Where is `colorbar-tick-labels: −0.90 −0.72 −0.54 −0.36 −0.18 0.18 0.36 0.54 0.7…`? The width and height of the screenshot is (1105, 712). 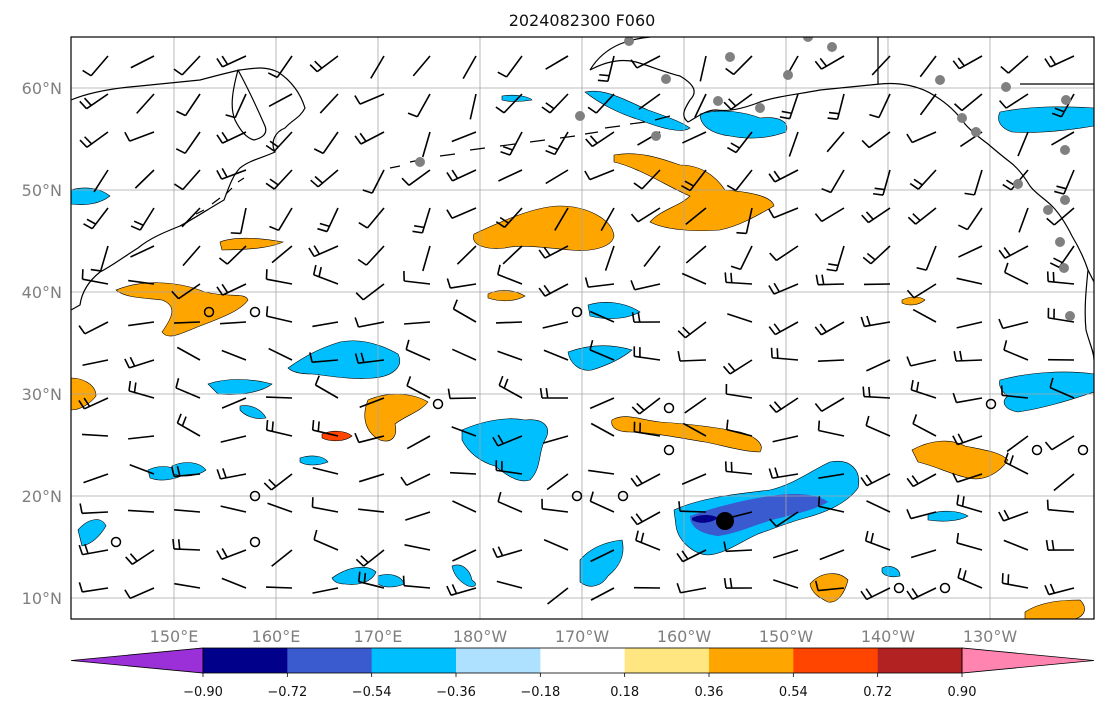
colorbar-tick-labels: −0.90 −0.72 −0.54 −0.36 −0.18 0.18 0.36 0.54 0.7… is located at coordinates (579, 686).